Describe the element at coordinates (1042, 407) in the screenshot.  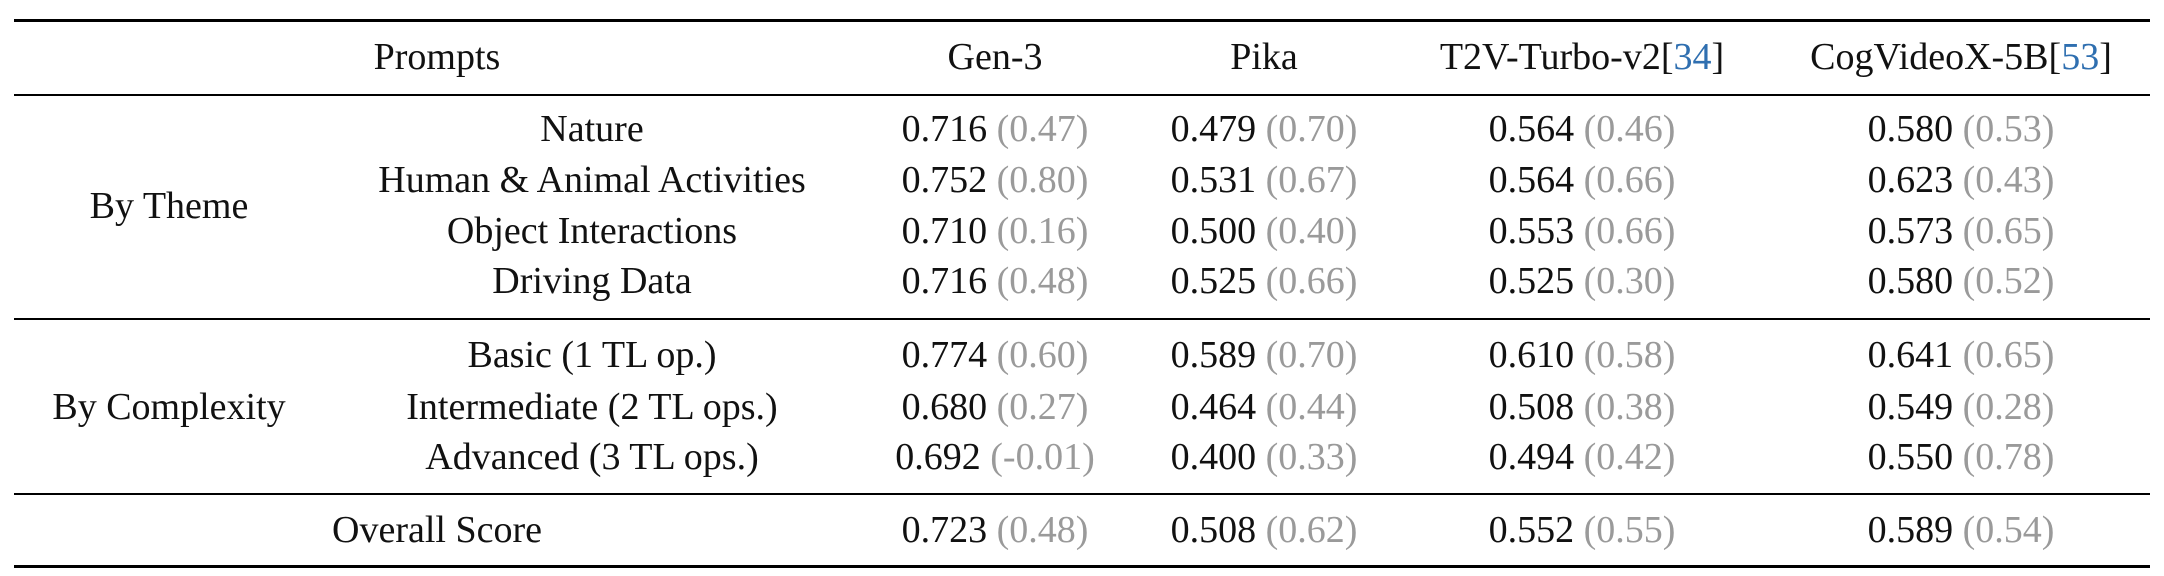
I see `score-deviation: (0.27)` at that location.